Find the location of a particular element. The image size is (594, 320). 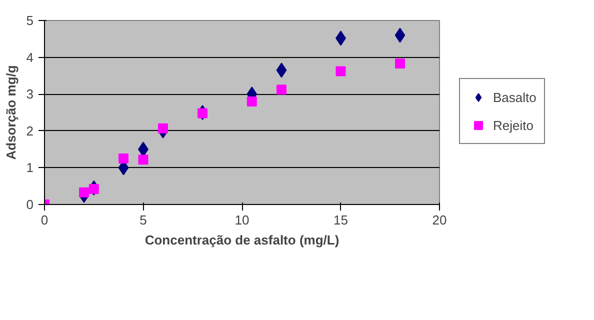

x-tick-label: 20 is located at coordinates (439, 220).